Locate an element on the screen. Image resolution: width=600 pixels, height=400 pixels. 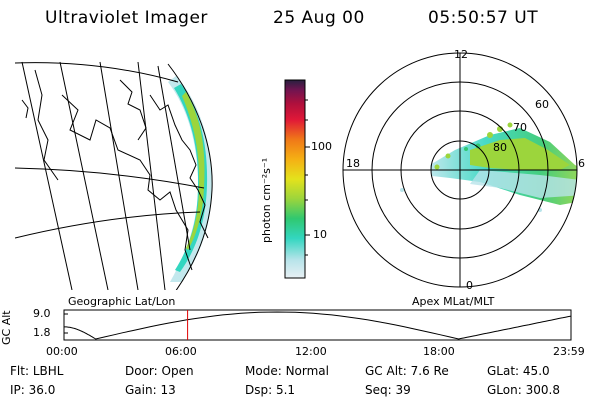
info-gc-alt-value: 7.6 Re is located at coordinates (429, 371).